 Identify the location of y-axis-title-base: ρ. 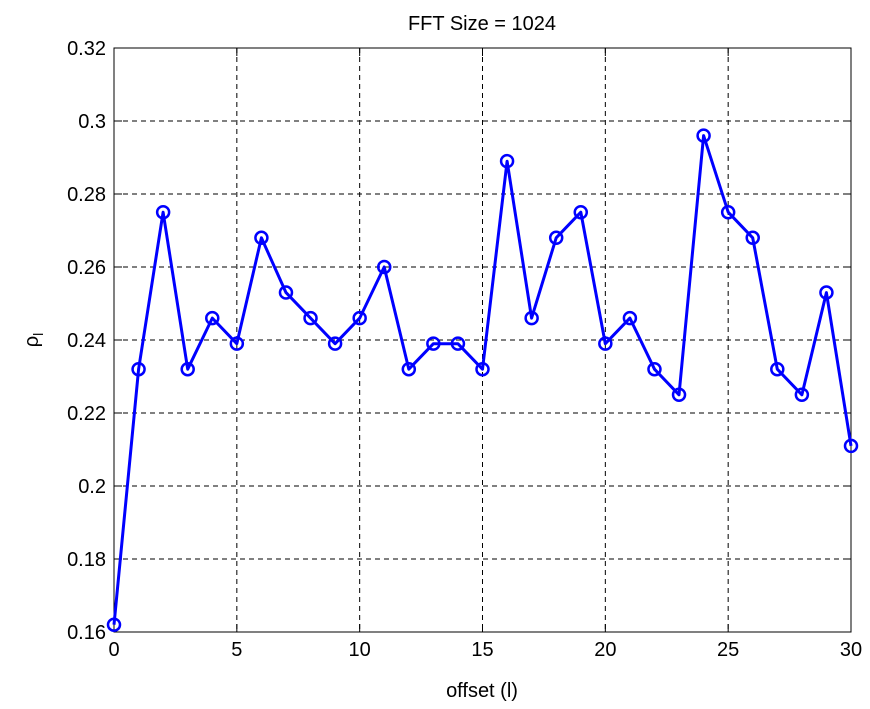
(32, 341).